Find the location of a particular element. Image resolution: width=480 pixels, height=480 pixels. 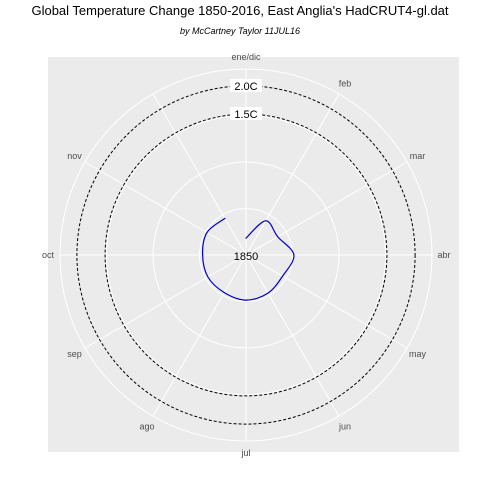

center-year-label: 1850 is located at coordinates (246, 257).